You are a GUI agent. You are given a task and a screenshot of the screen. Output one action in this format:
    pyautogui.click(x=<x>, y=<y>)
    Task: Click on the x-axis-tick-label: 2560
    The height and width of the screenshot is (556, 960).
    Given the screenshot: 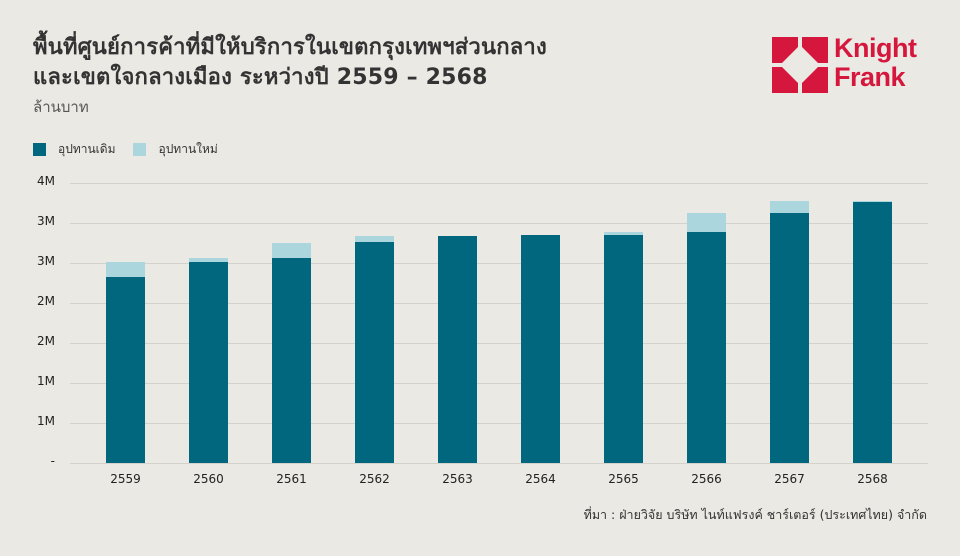 What is the action you would take?
    pyautogui.click(x=208, y=479)
    